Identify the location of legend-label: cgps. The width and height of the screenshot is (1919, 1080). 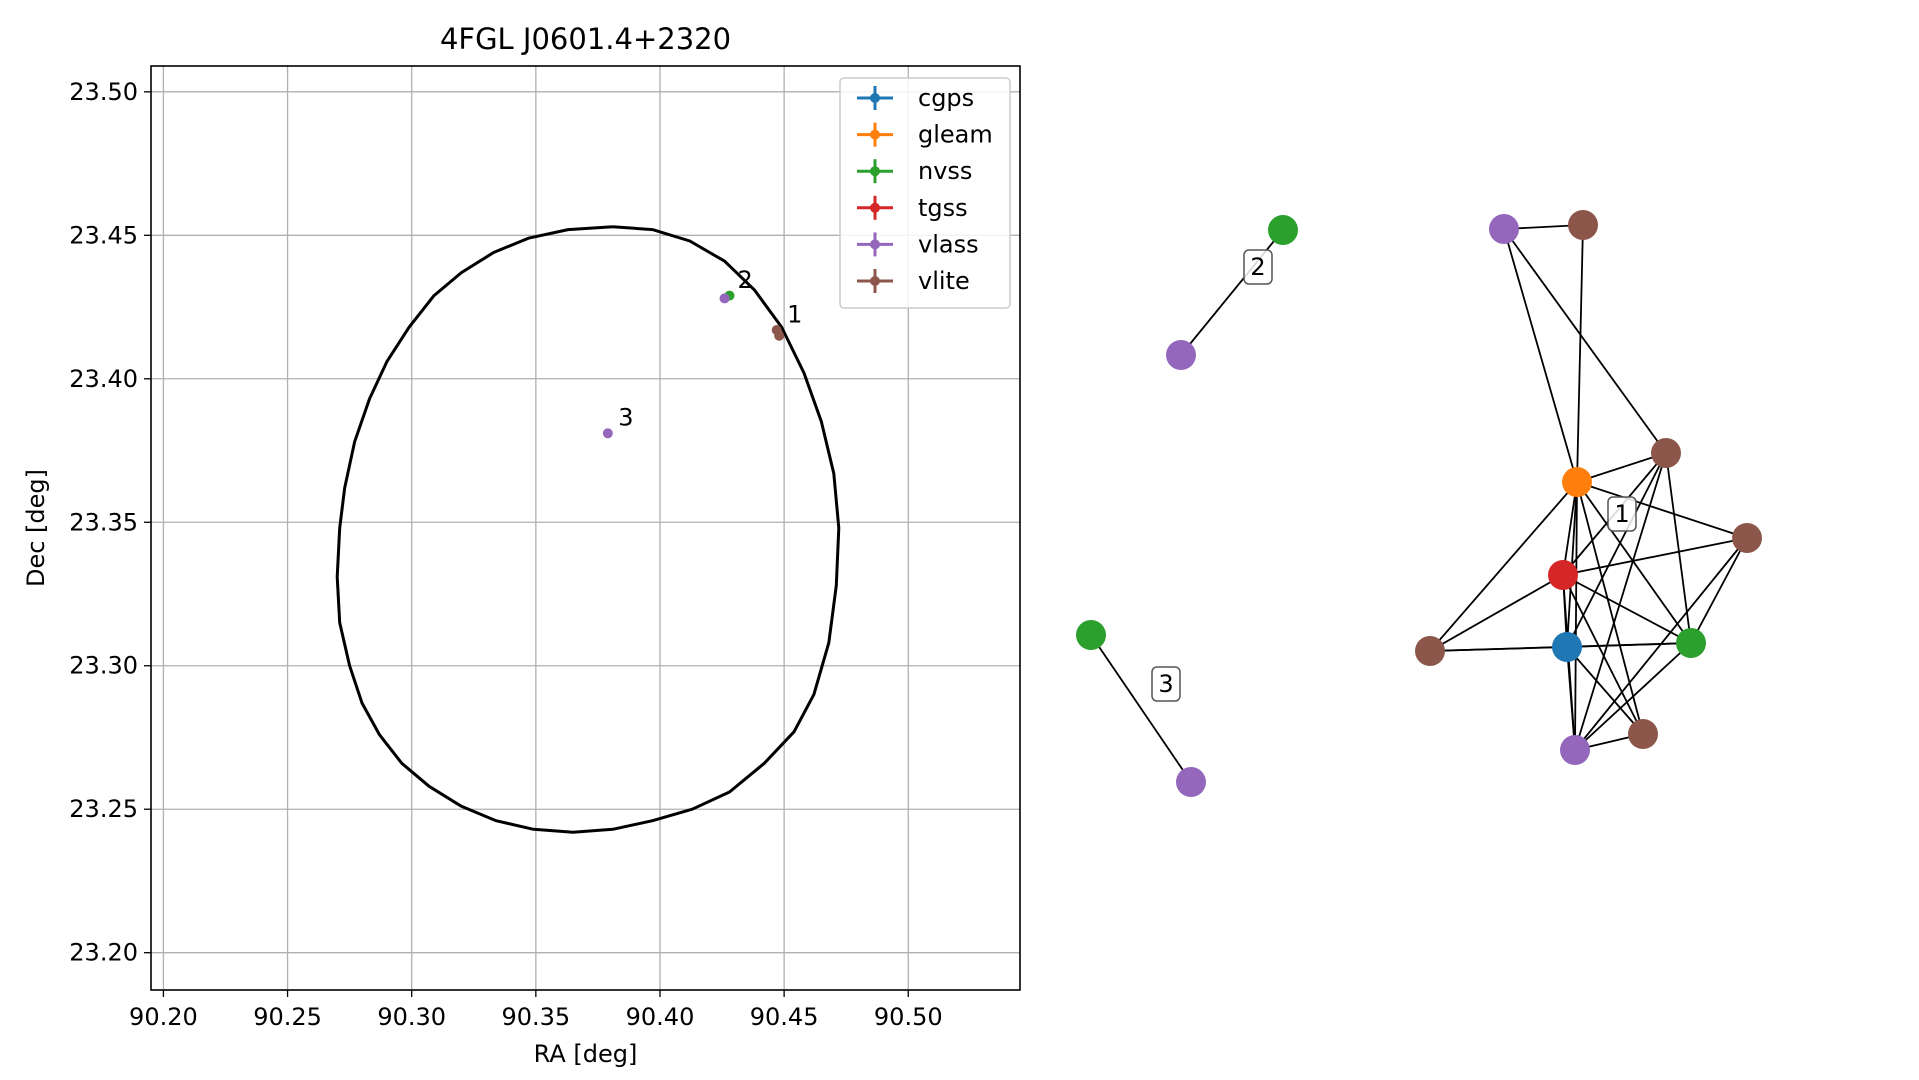
(946, 98).